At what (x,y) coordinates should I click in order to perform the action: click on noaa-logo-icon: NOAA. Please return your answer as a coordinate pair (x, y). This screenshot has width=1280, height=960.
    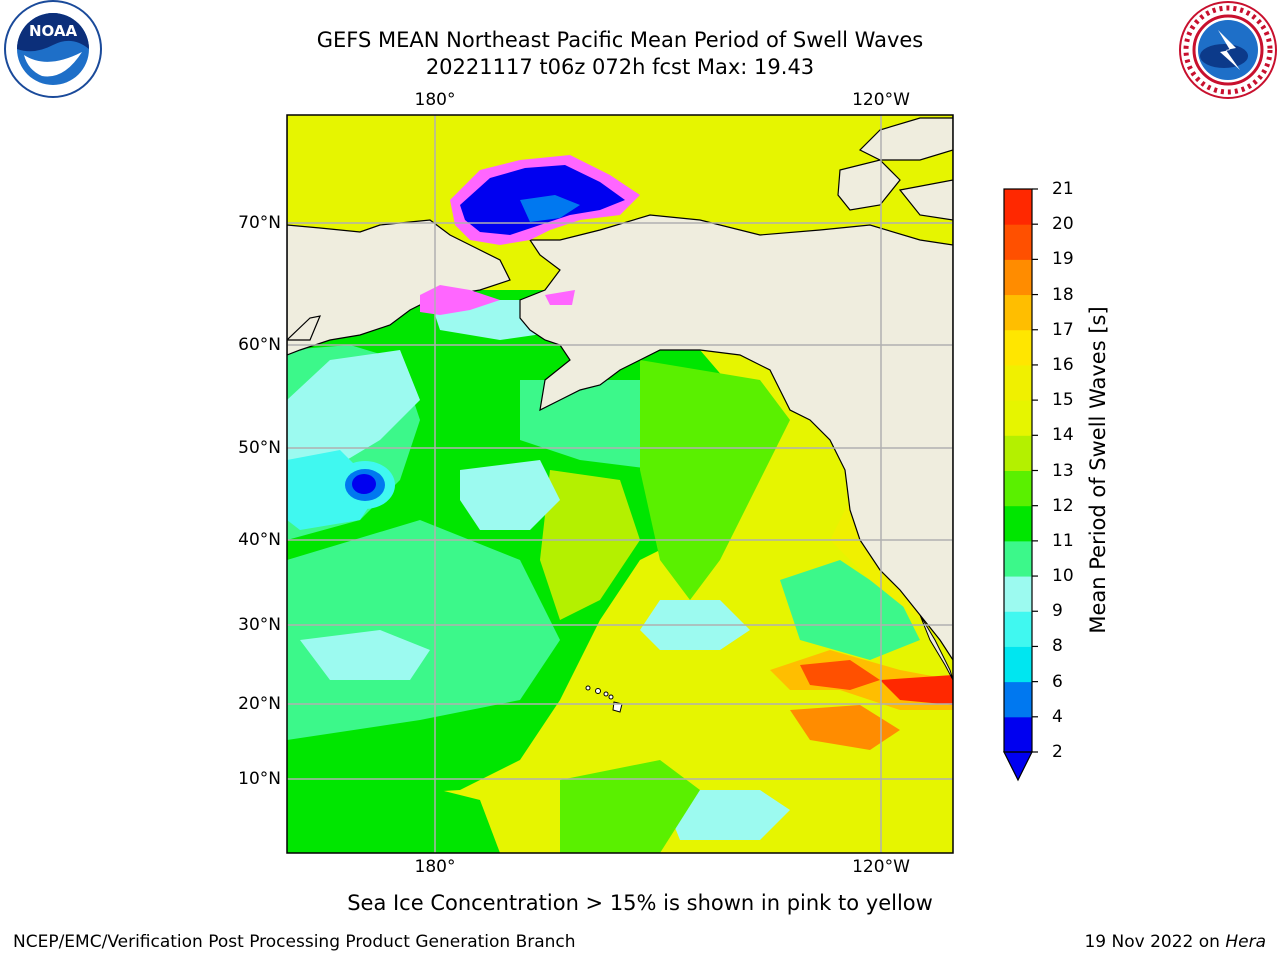
    Looking at the image, I should click on (53, 50).